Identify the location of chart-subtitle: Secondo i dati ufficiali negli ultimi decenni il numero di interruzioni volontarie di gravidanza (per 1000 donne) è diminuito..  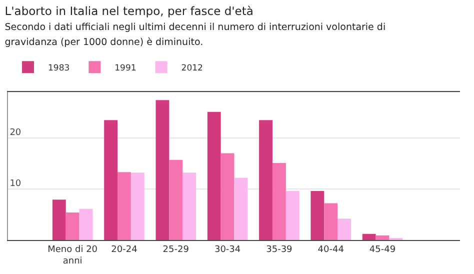
(195, 35).